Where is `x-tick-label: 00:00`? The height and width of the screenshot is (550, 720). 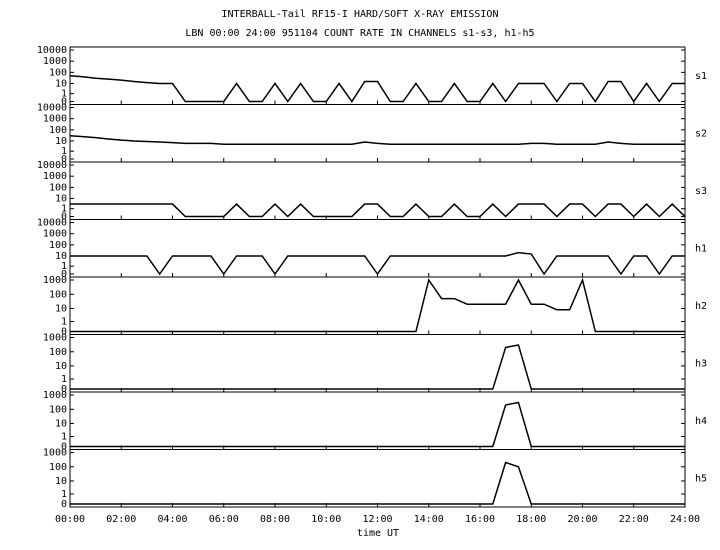
x-tick-label: 00:00 is located at coordinates (70, 519).